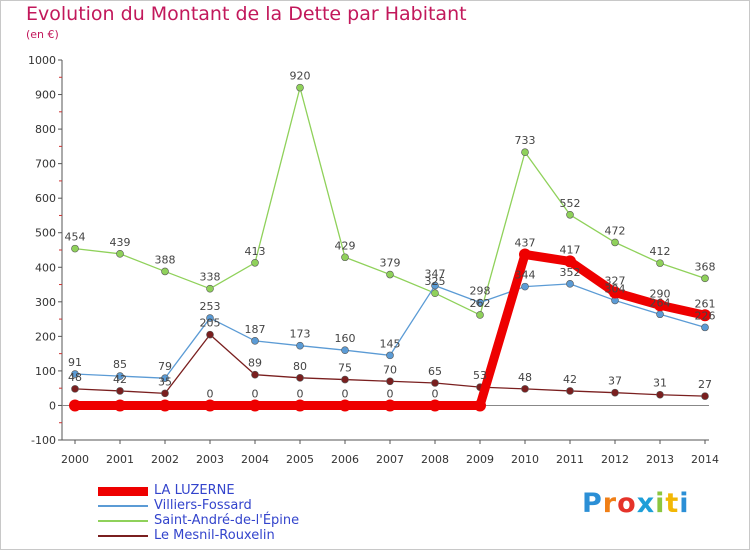  What do you see at coordinates (120, 242) in the screenshot?
I see `data-label: 439` at bounding box center [120, 242].